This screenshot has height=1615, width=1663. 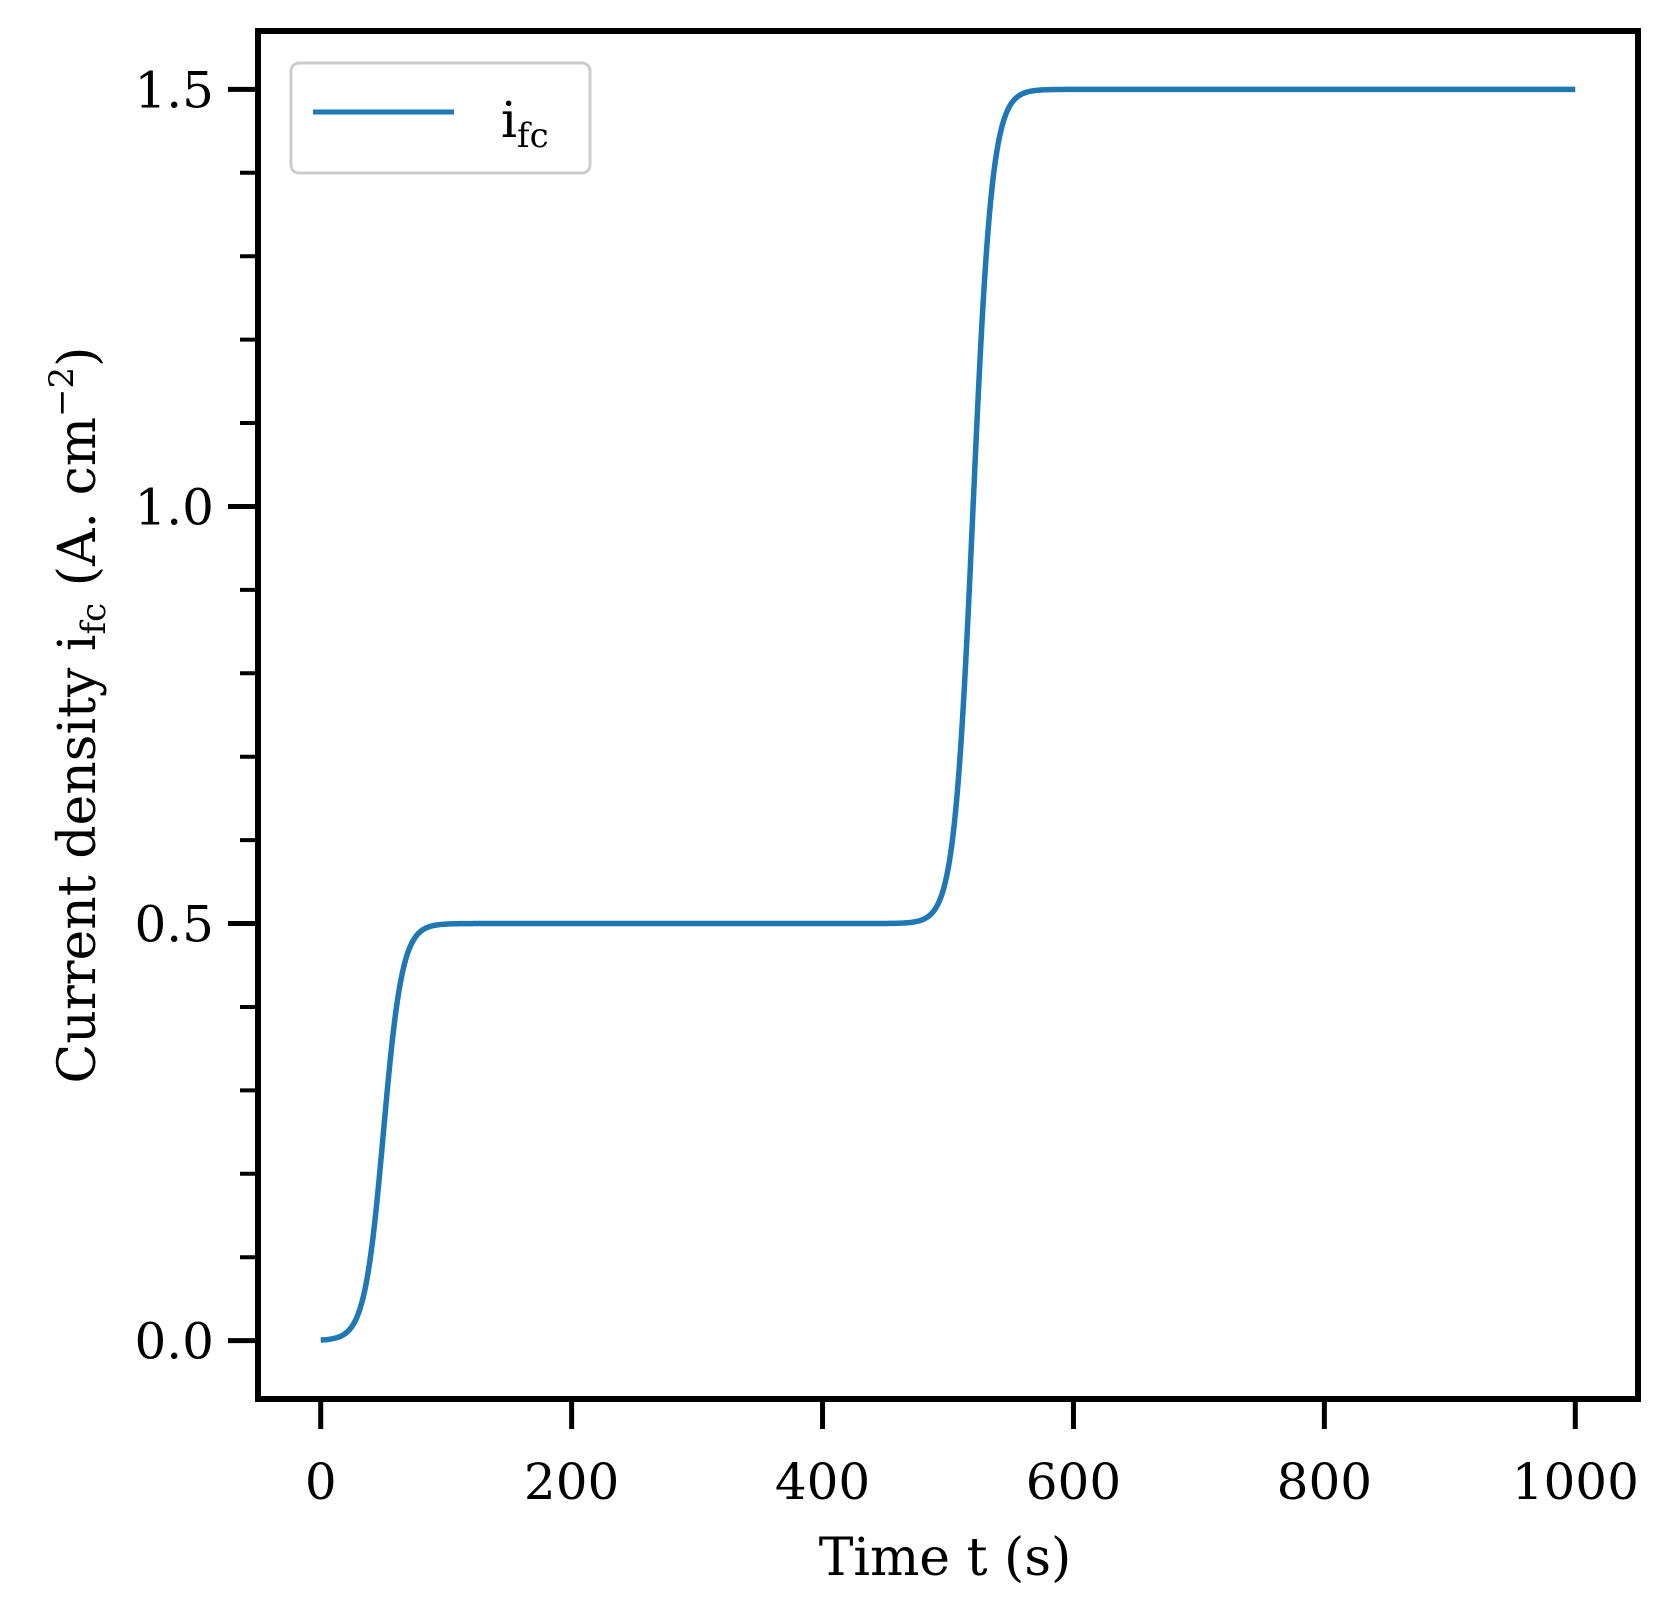 I want to click on y-axis-label-sub: fc, so click(x=94, y=619).